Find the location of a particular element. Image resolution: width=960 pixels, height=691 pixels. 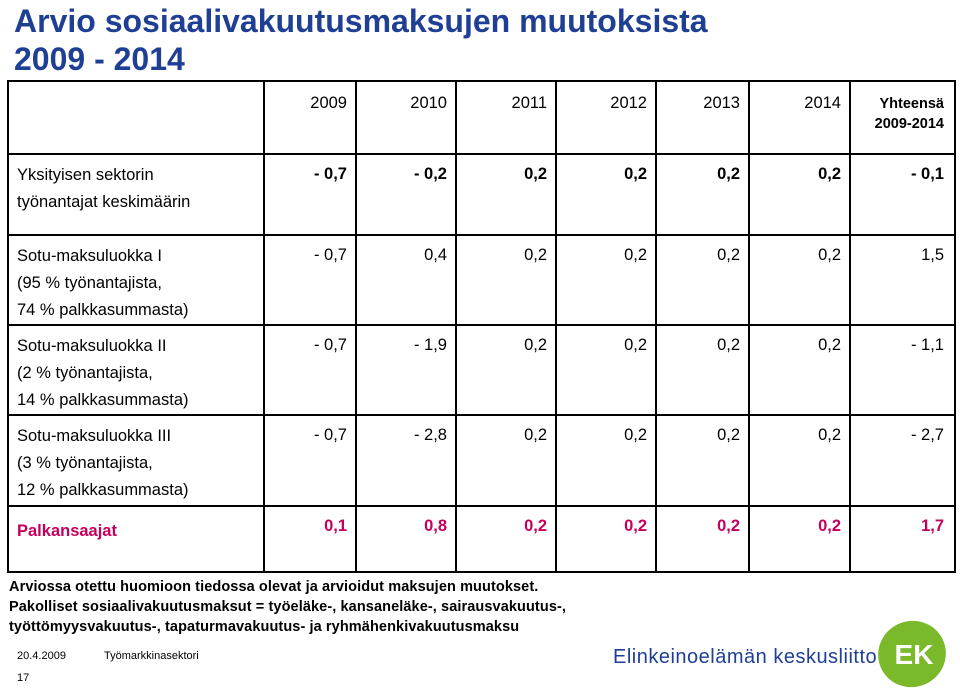

table-row: Palkansaajat 0,1 0,8 0,2 0,2 0,2 0,2 1,7 is located at coordinates (481, 539).